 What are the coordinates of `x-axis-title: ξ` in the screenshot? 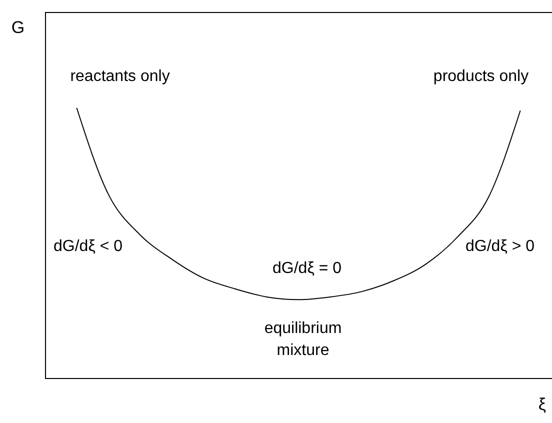 It's located at (542, 404).